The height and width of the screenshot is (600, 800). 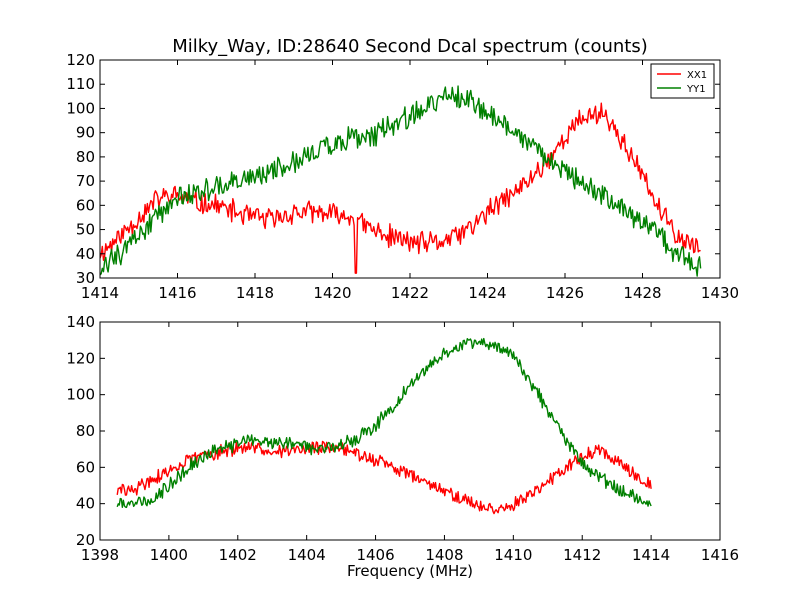 What do you see at coordinates (375, 555) in the screenshot?
I see `x-tick-label: 1406` at bounding box center [375, 555].